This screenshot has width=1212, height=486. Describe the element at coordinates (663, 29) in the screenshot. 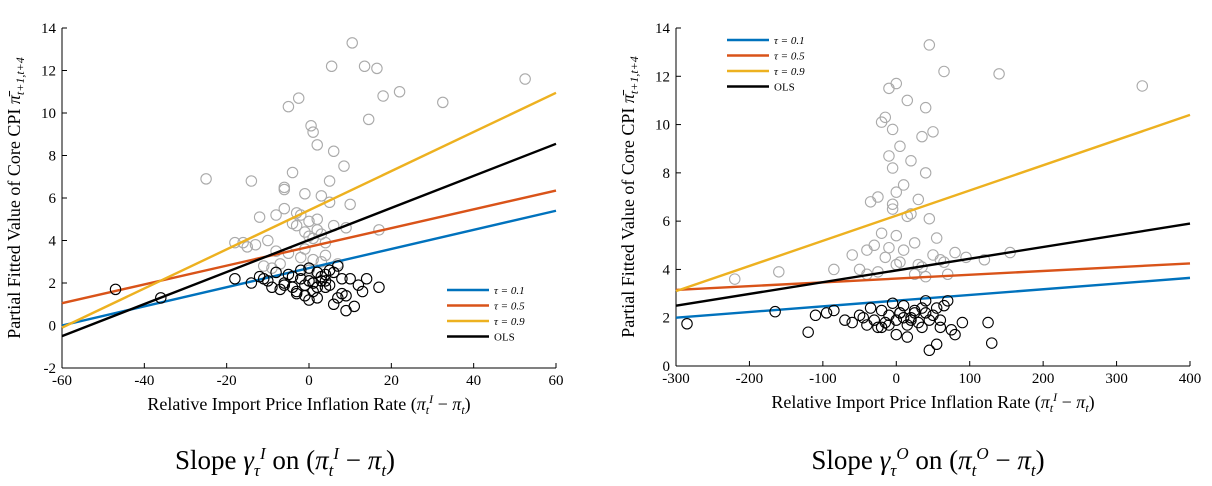

I see `y-tick-label: 14` at that location.